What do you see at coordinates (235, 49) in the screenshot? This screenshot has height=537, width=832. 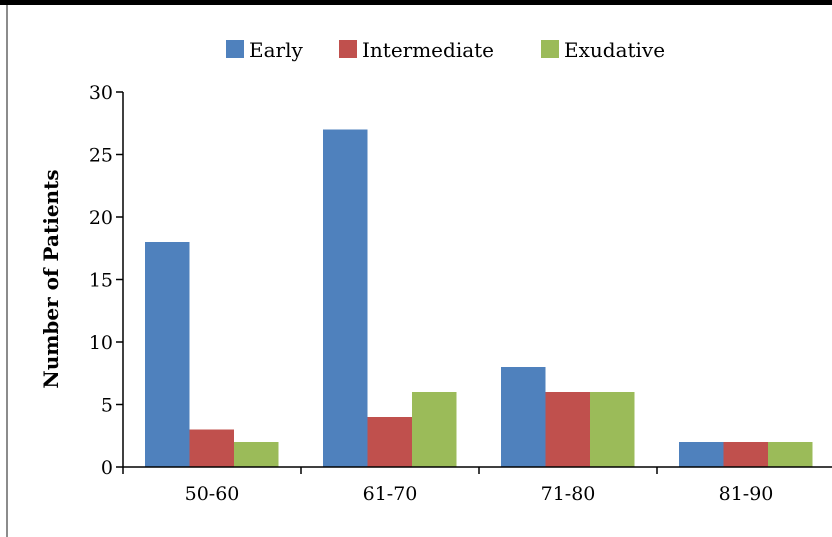 I see `legend-swatch-early` at bounding box center [235, 49].